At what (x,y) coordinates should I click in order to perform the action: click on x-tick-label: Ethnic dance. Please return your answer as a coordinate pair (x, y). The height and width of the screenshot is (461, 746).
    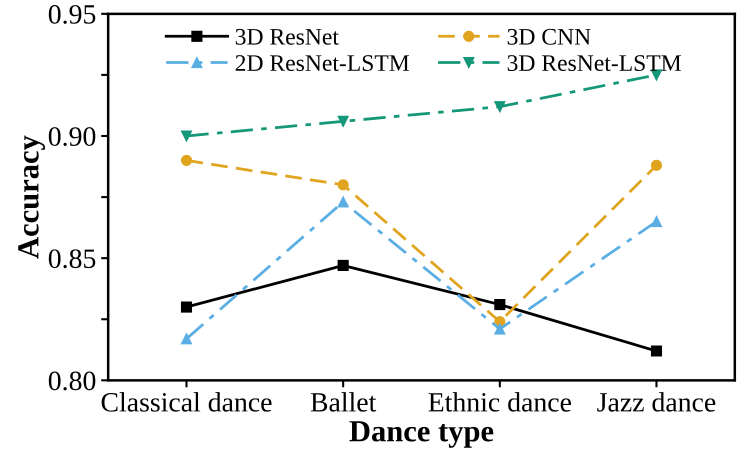
    Looking at the image, I should click on (499, 402).